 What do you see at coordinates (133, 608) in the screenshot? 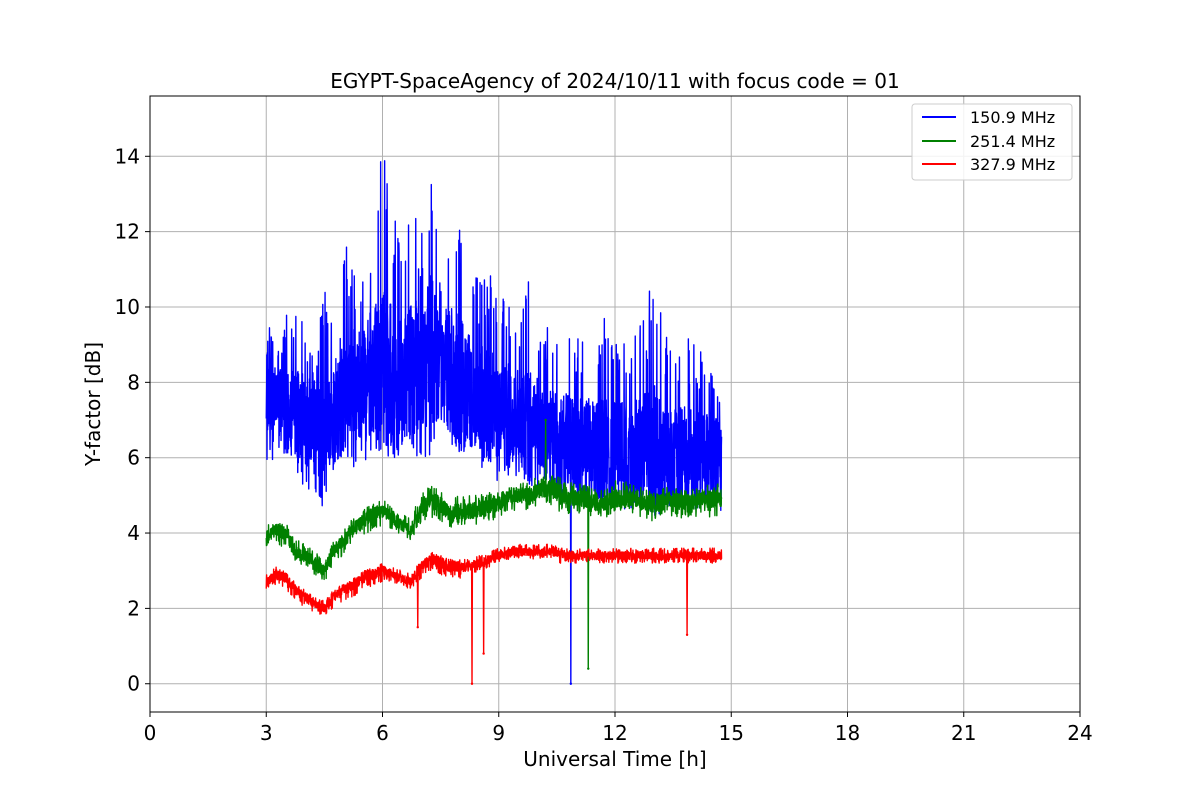
I see `y-tick-label: 2` at bounding box center [133, 608].